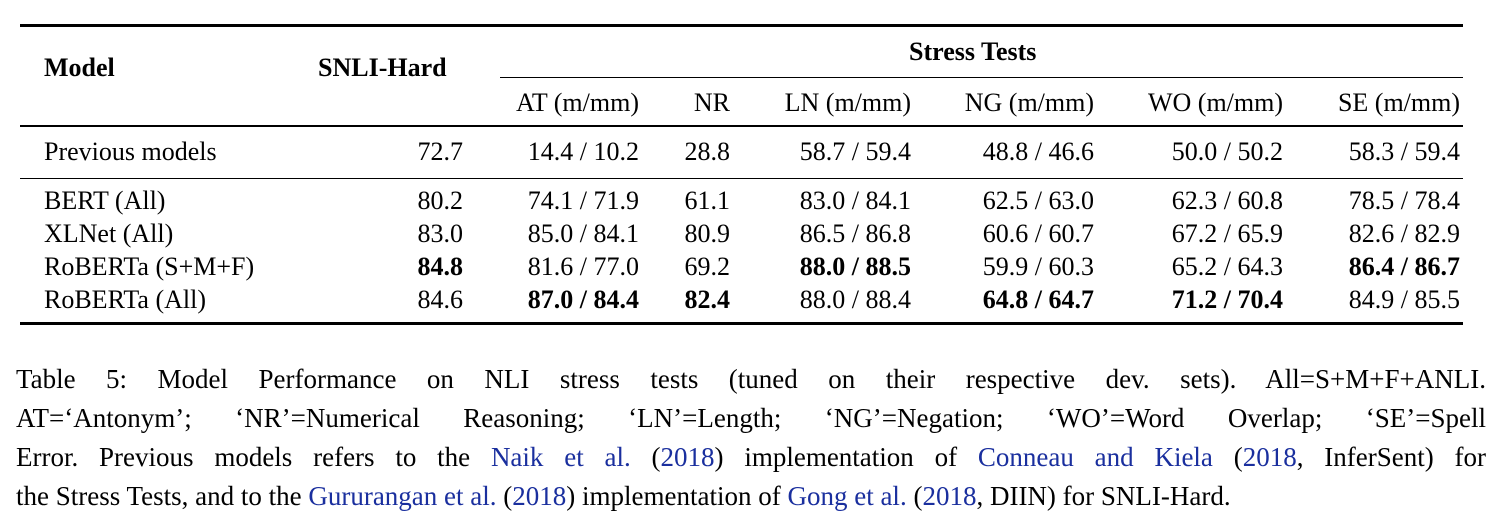 The width and height of the screenshot is (1499, 522). What do you see at coordinates (847, 496) in the screenshot?
I see `citation-gong: Gong et al.` at bounding box center [847, 496].